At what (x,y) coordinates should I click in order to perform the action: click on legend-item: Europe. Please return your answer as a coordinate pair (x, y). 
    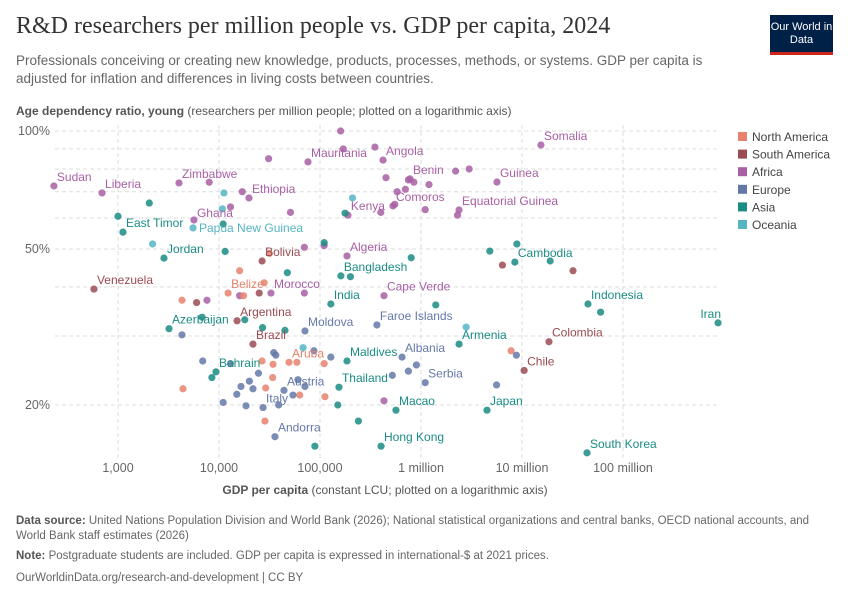
    Looking at the image, I should click on (764, 190).